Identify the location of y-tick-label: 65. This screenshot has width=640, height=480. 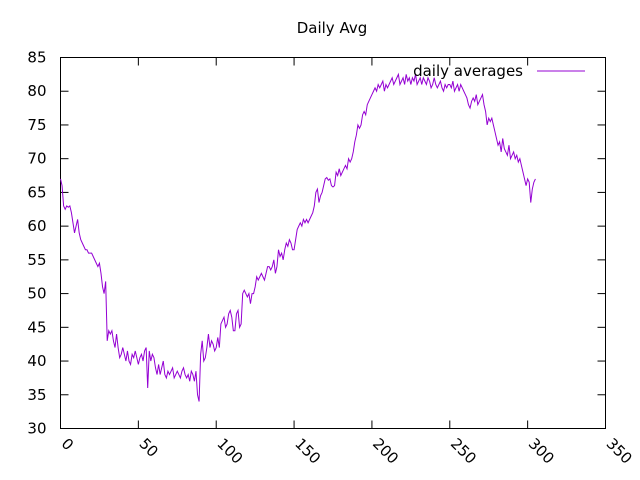
(36, 192).